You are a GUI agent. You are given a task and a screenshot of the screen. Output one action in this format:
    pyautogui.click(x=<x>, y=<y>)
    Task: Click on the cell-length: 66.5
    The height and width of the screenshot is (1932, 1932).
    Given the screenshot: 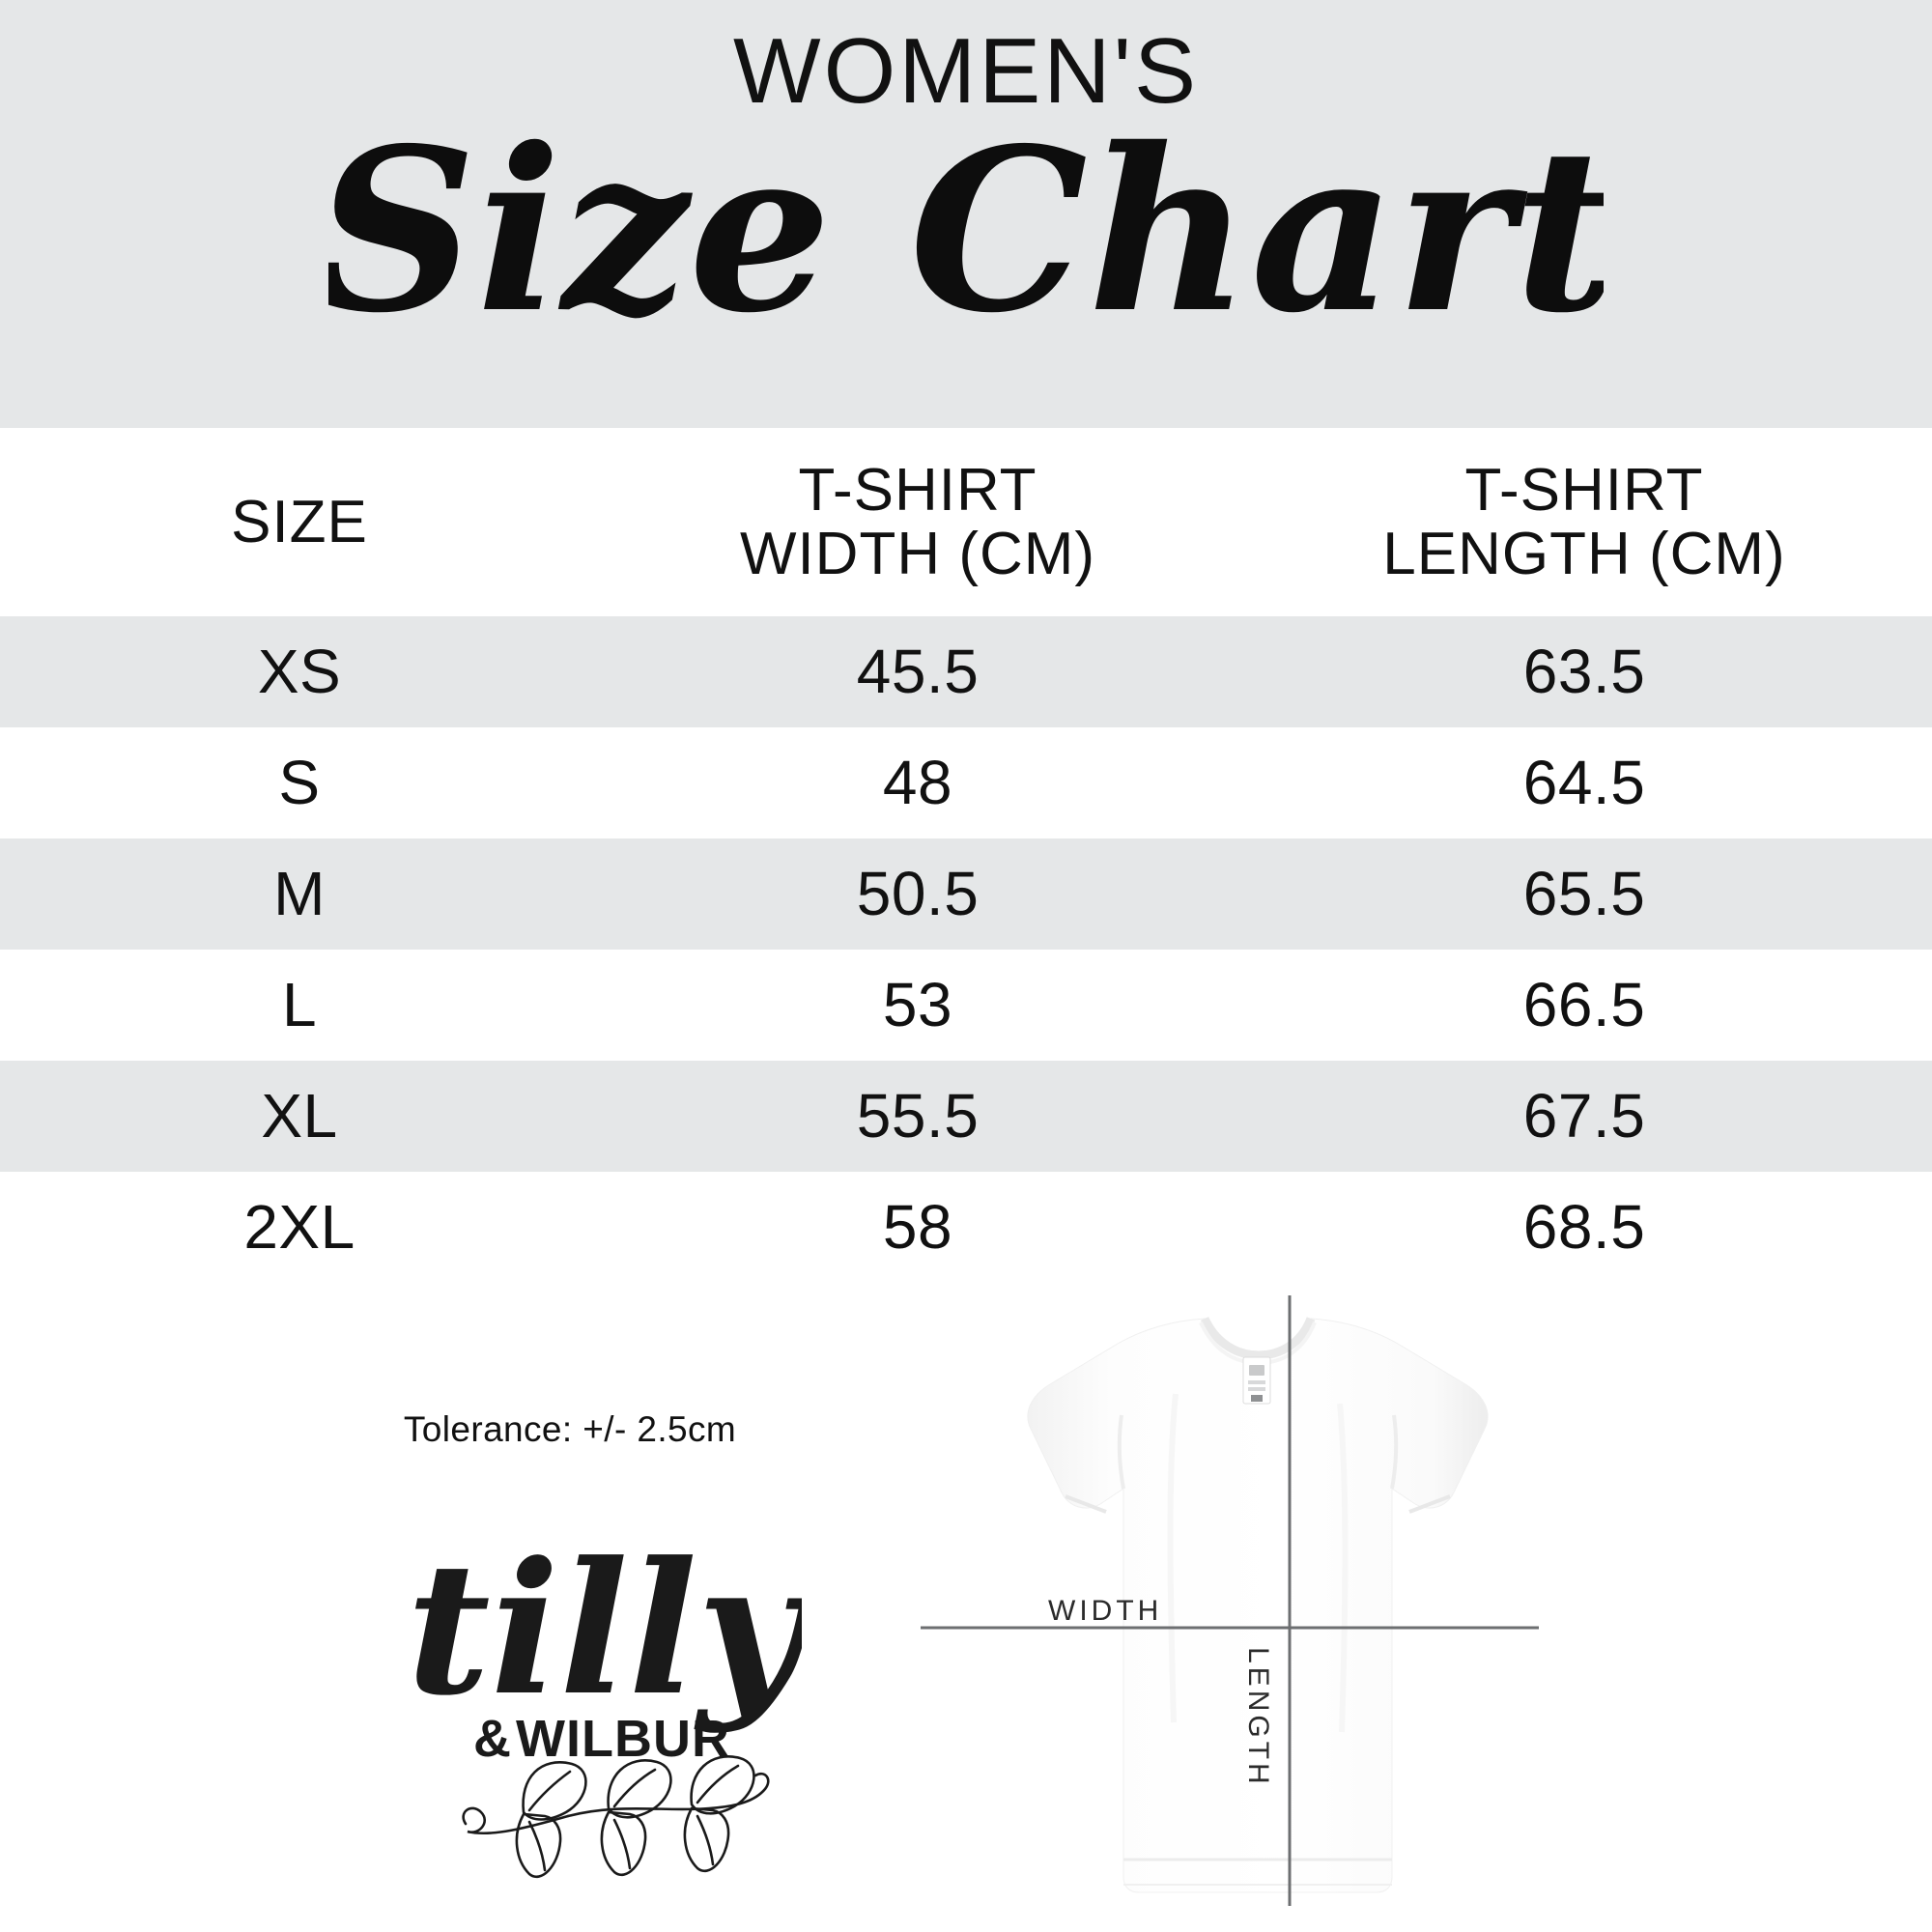 What is the action you would take?
    pyautogui.click(x=1584, y=1004)
    